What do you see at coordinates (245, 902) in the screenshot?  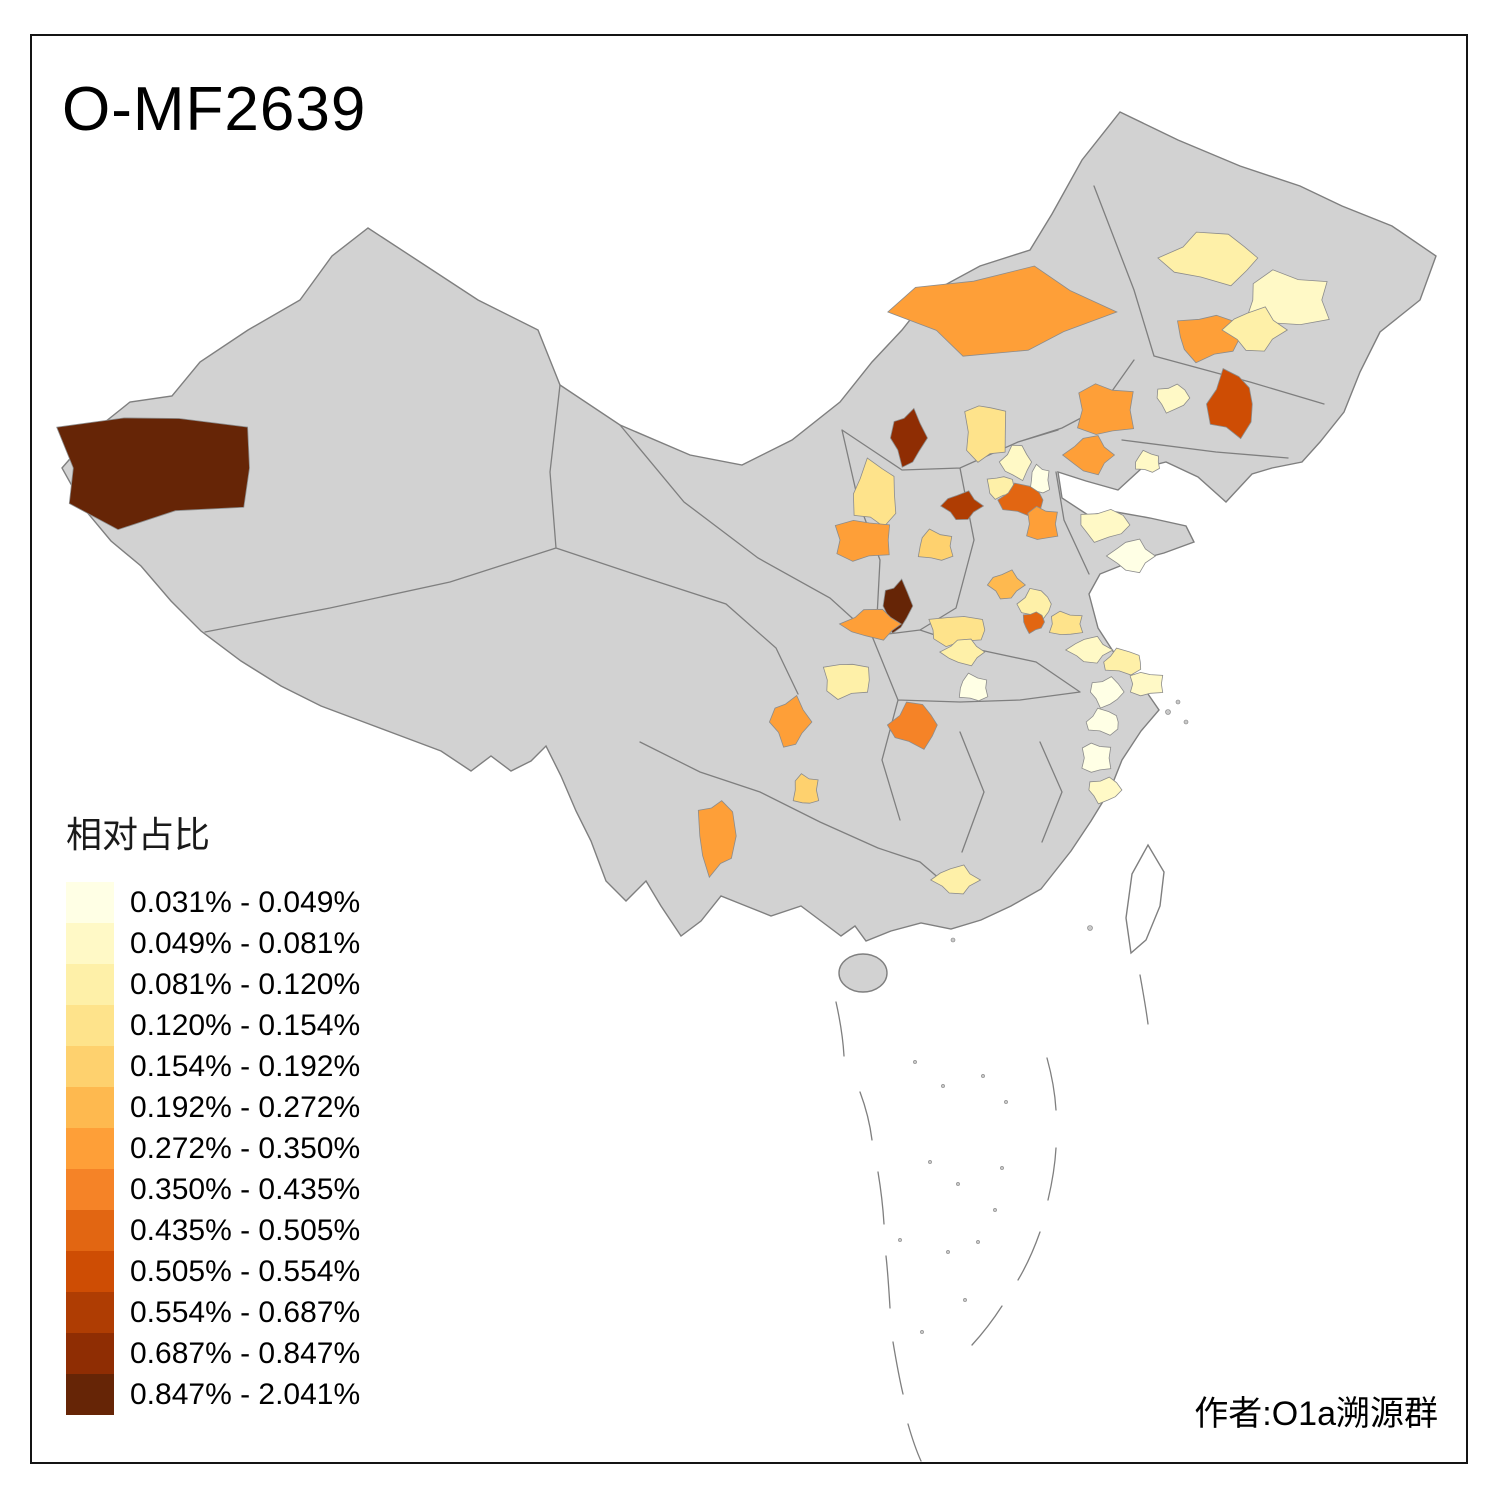 I see `legend-label: 0.031% - 0.049%` at bounding box center [245, 902].